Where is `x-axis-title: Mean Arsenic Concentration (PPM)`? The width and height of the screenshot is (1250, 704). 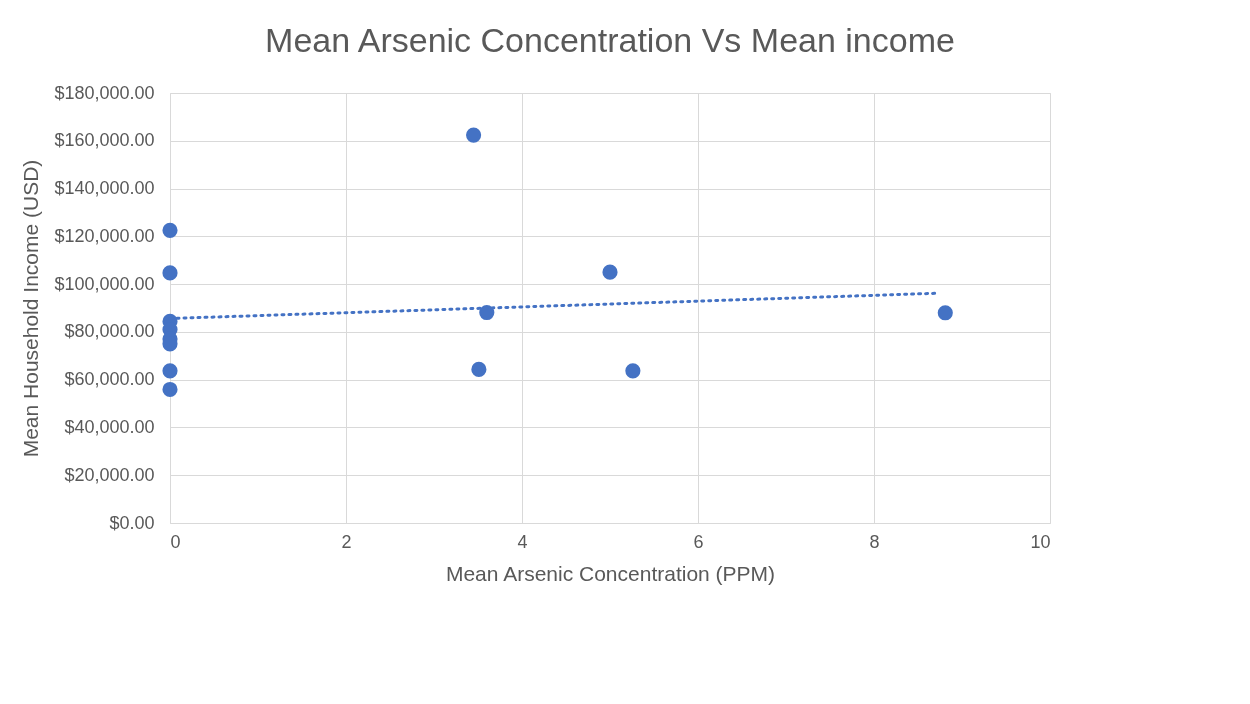
x-axis-title: Mean Arsenic Concentration (PPM) is located at coordinates (610, 573).